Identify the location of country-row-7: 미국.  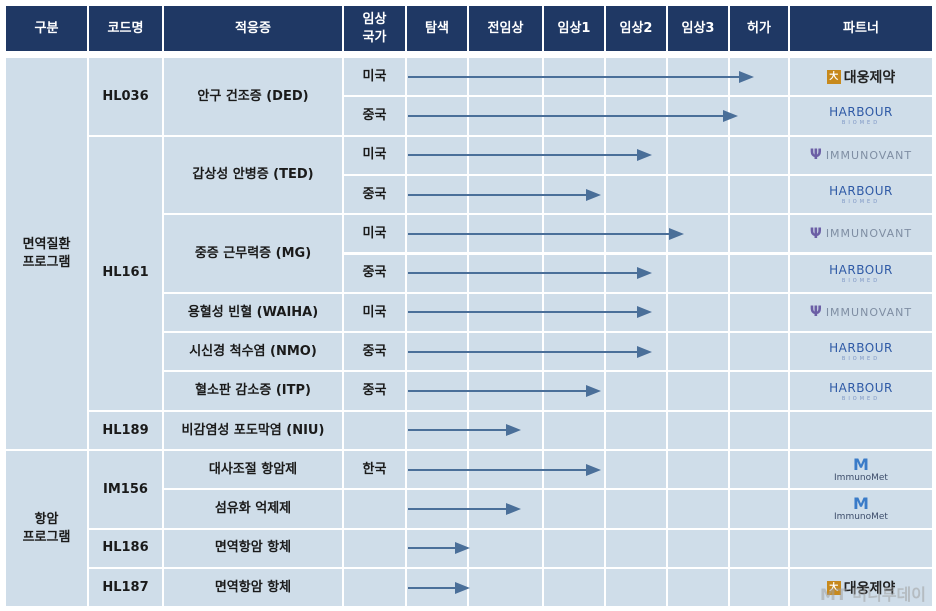
(374, 312).